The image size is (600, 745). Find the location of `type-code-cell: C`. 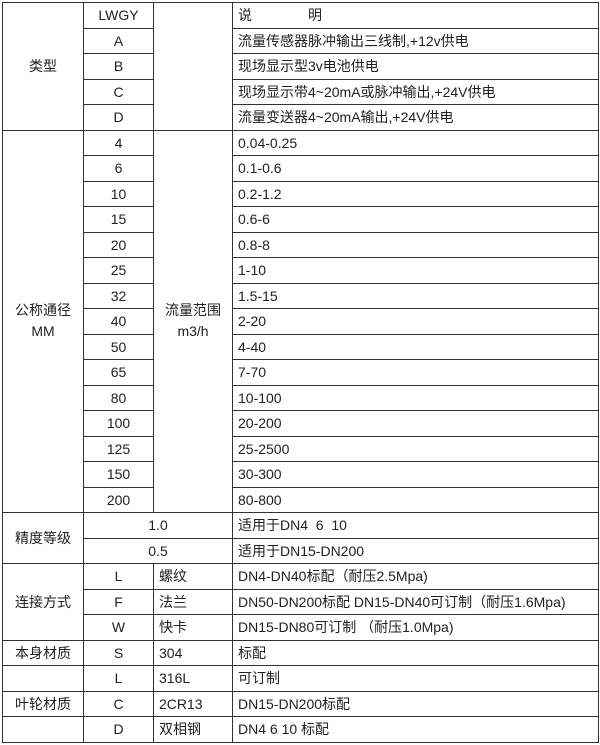

type-code-cell: C is located at coordinates (118, 91).